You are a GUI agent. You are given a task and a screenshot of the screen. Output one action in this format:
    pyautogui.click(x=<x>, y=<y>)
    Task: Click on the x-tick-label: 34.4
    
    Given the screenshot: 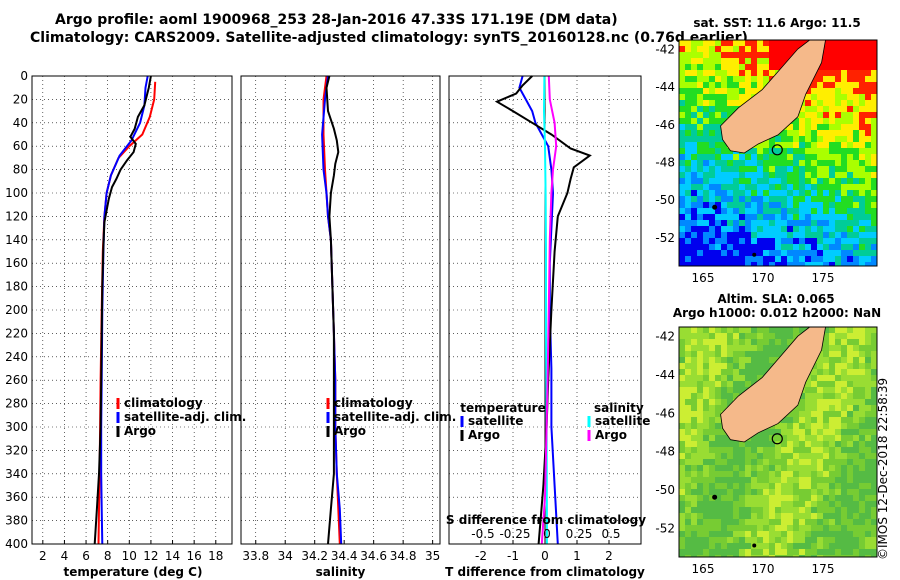 What is the action you would take?
    pyautogui.click(x=344, y=556)
    